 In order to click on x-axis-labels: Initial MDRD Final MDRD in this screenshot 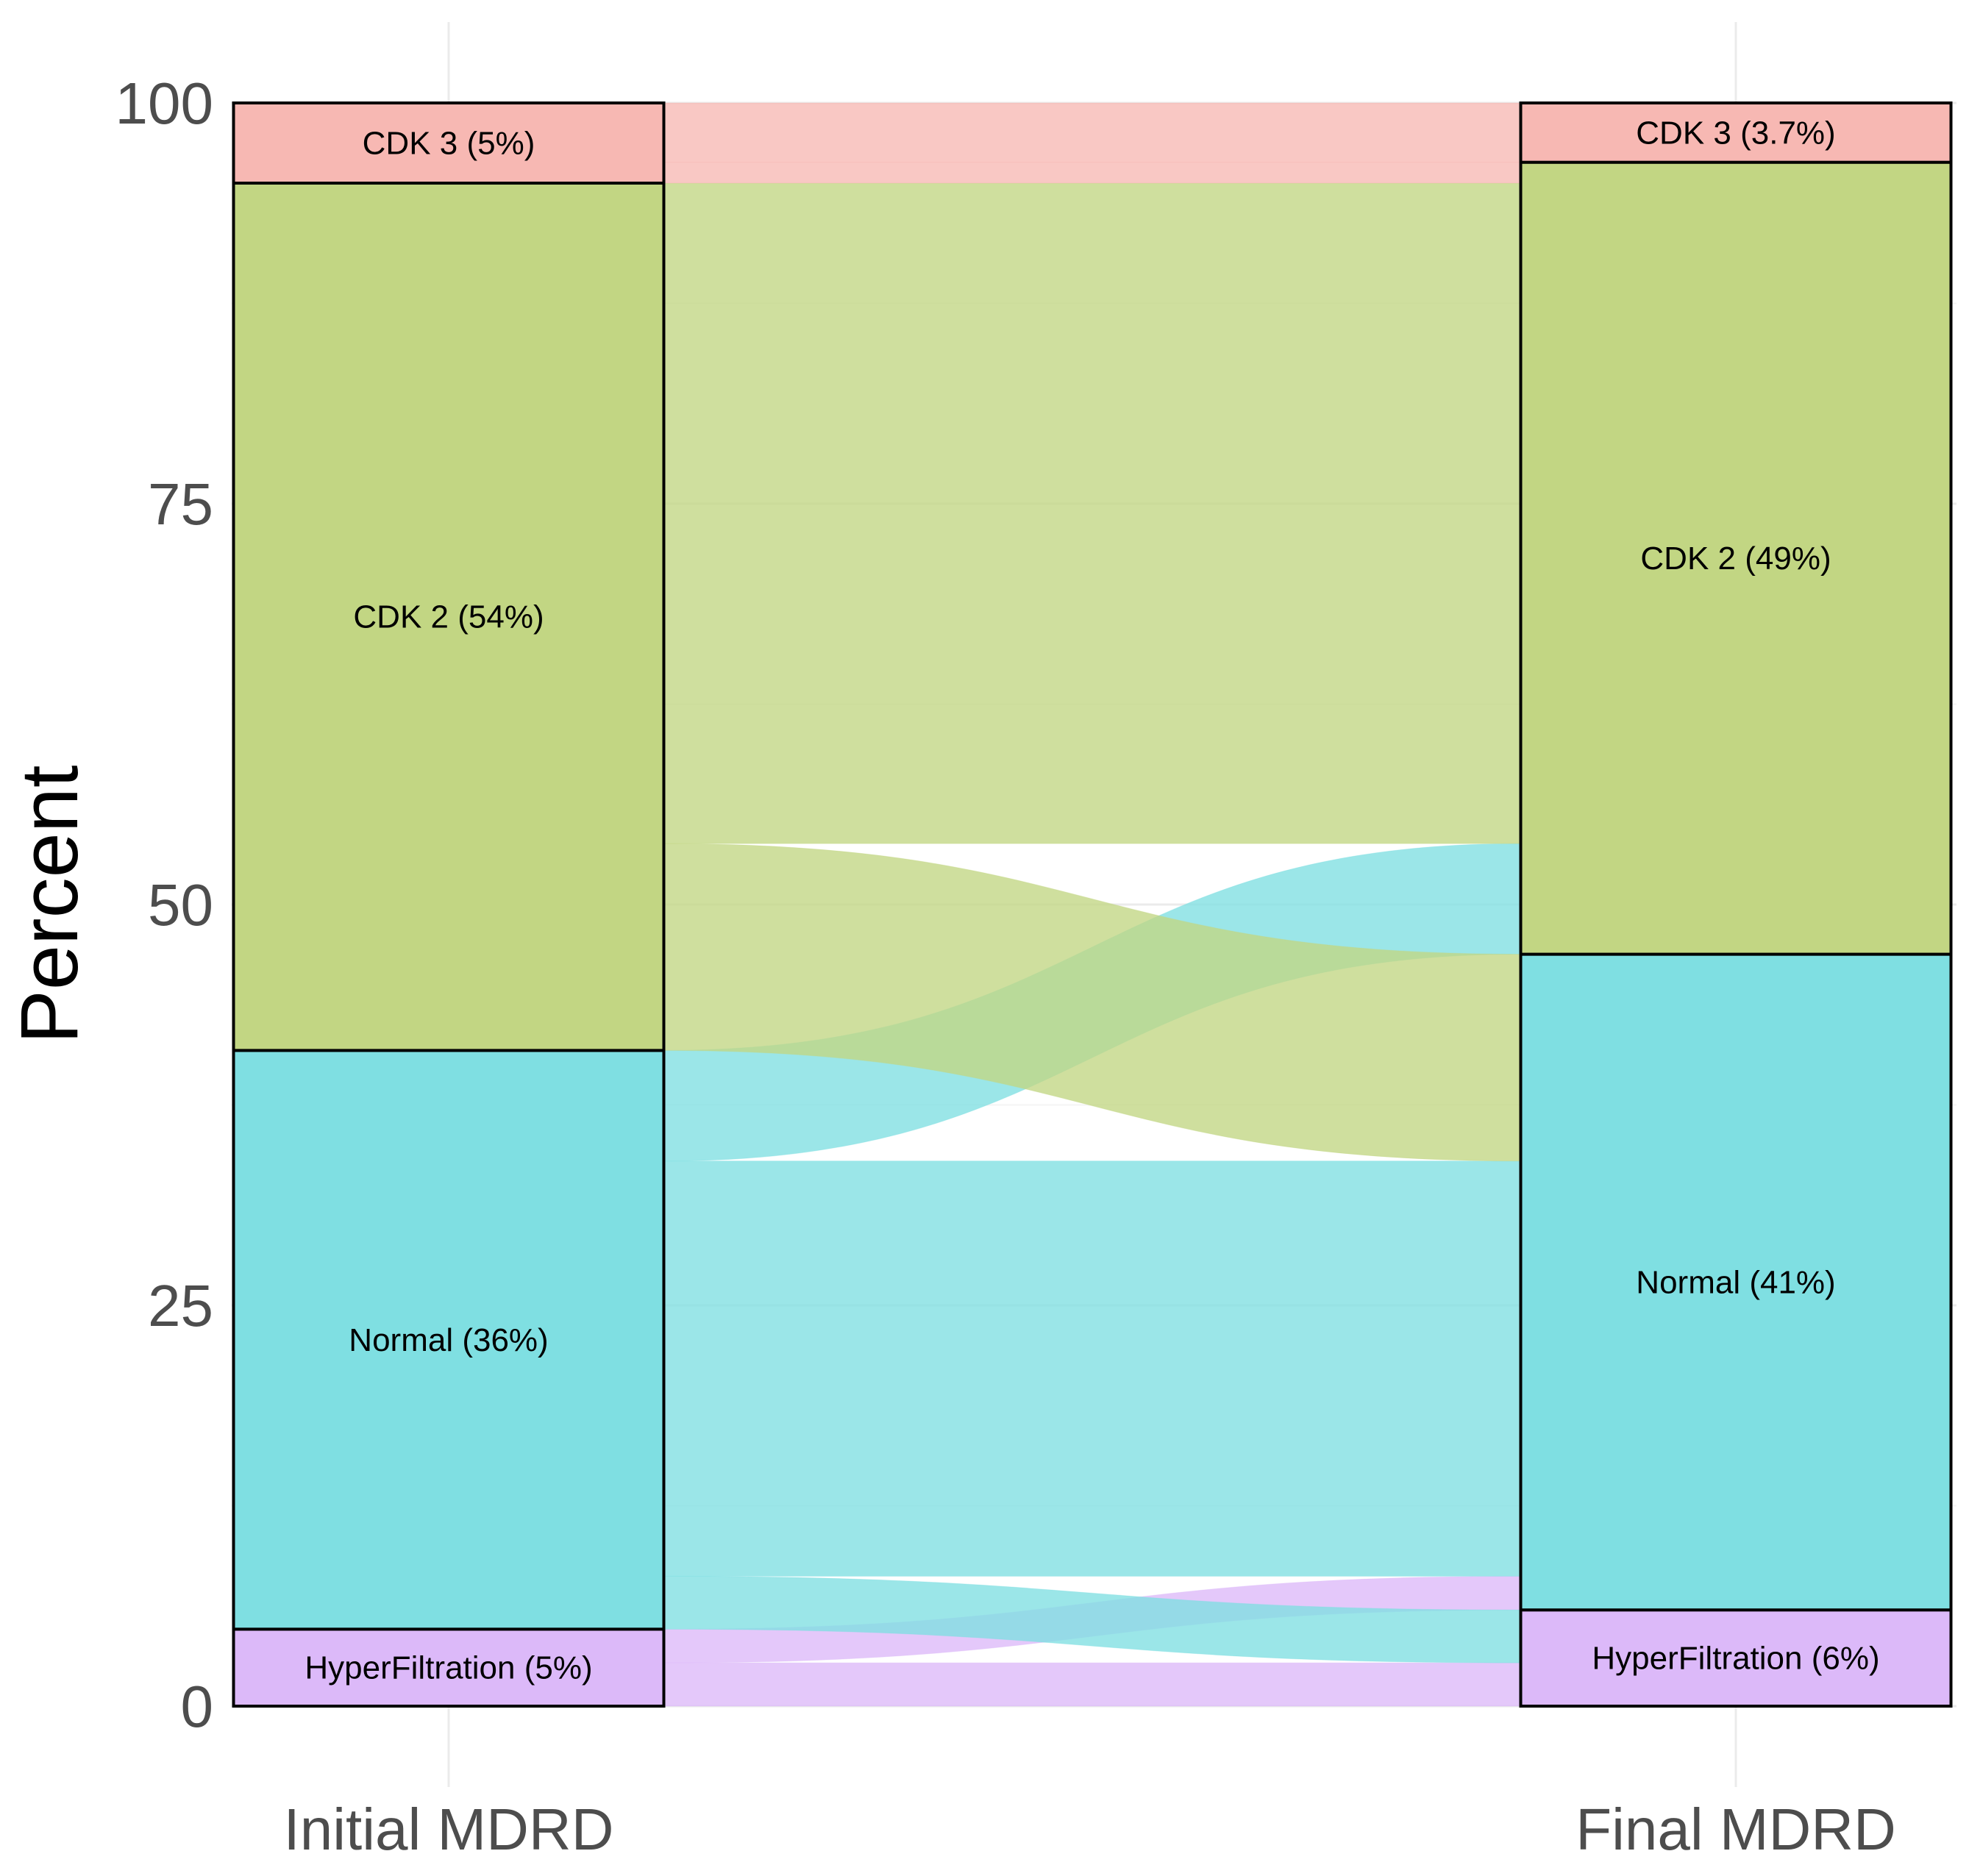, I will do `click(1090, 1829)`.